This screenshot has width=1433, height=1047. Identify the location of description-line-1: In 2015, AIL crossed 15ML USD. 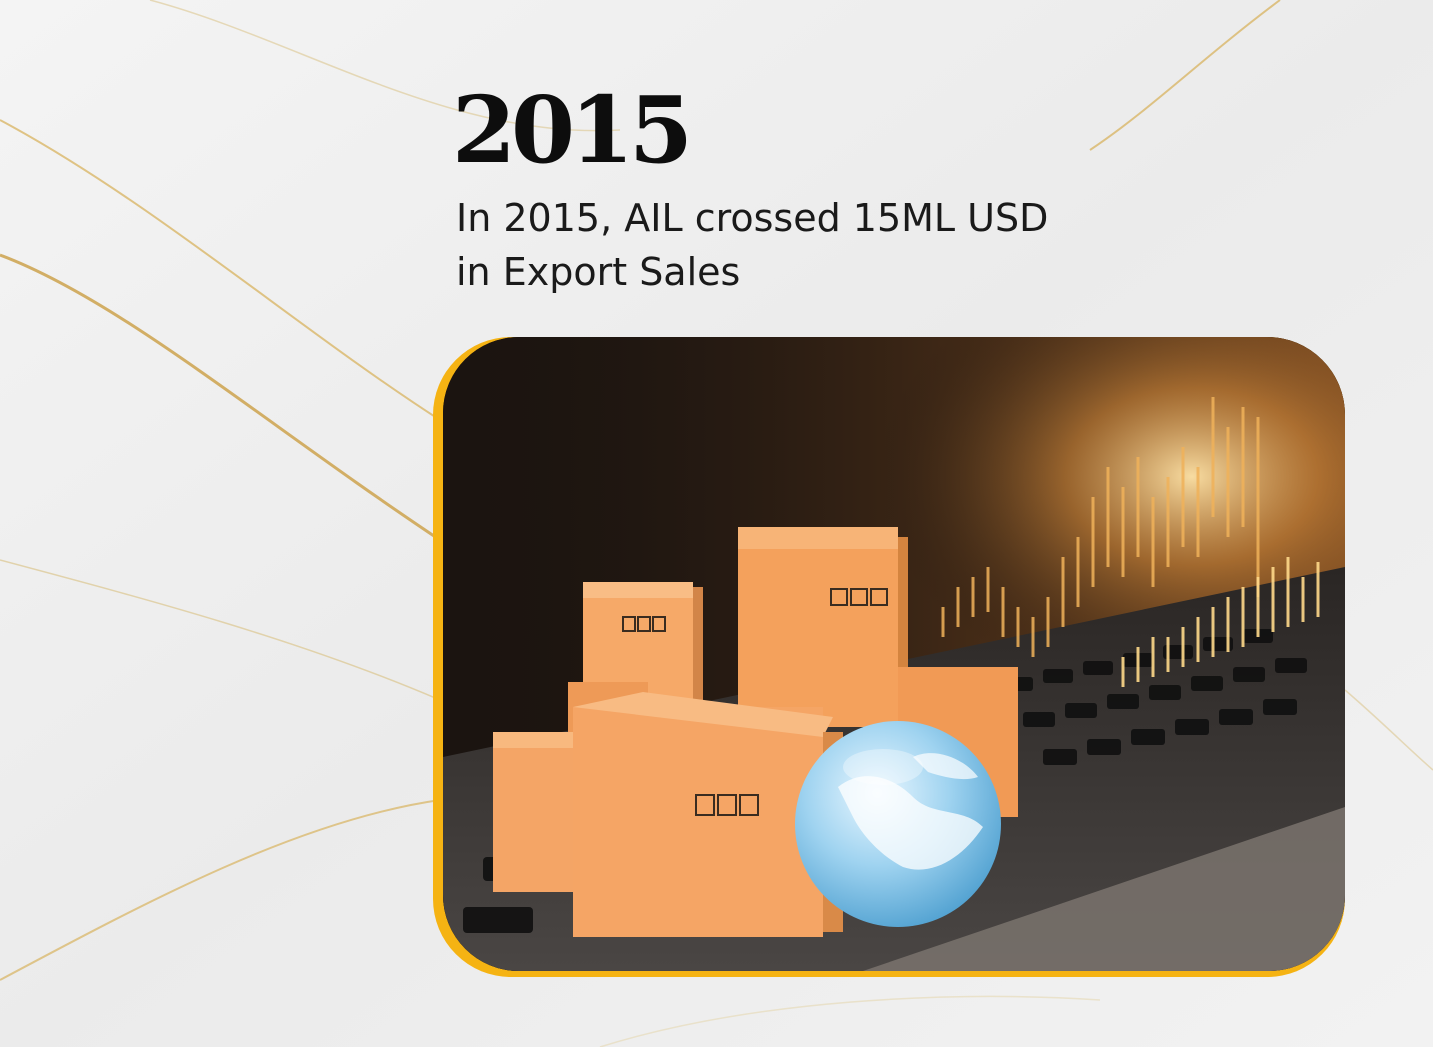
(752, 218).